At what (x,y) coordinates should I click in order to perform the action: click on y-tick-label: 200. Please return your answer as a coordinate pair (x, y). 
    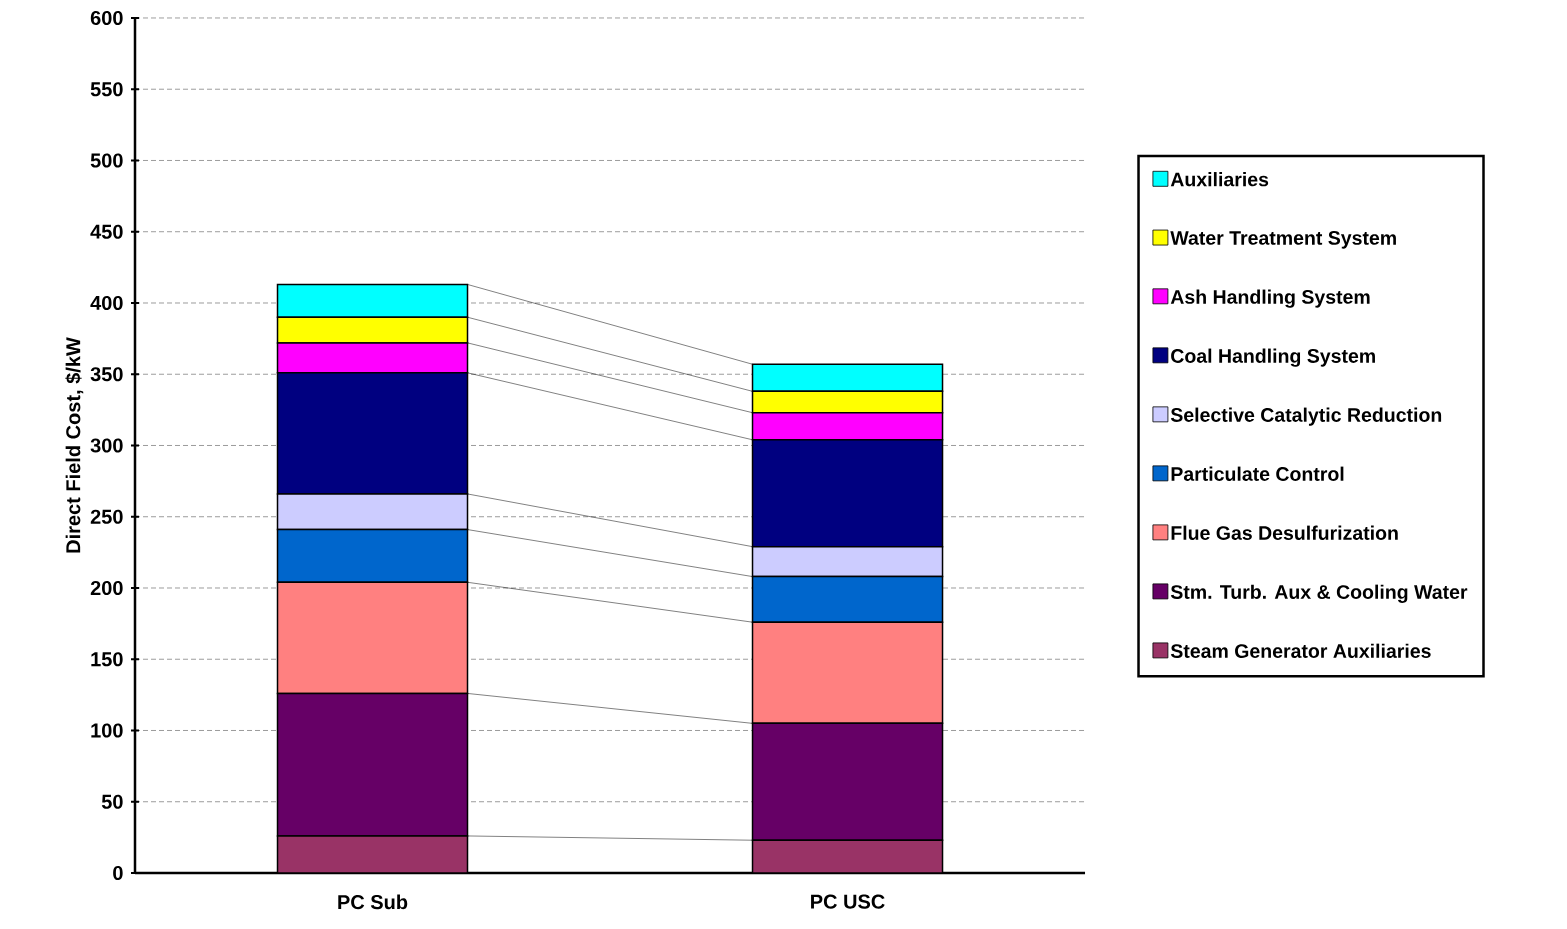
    Looking at the image, I should click on (106, 588).